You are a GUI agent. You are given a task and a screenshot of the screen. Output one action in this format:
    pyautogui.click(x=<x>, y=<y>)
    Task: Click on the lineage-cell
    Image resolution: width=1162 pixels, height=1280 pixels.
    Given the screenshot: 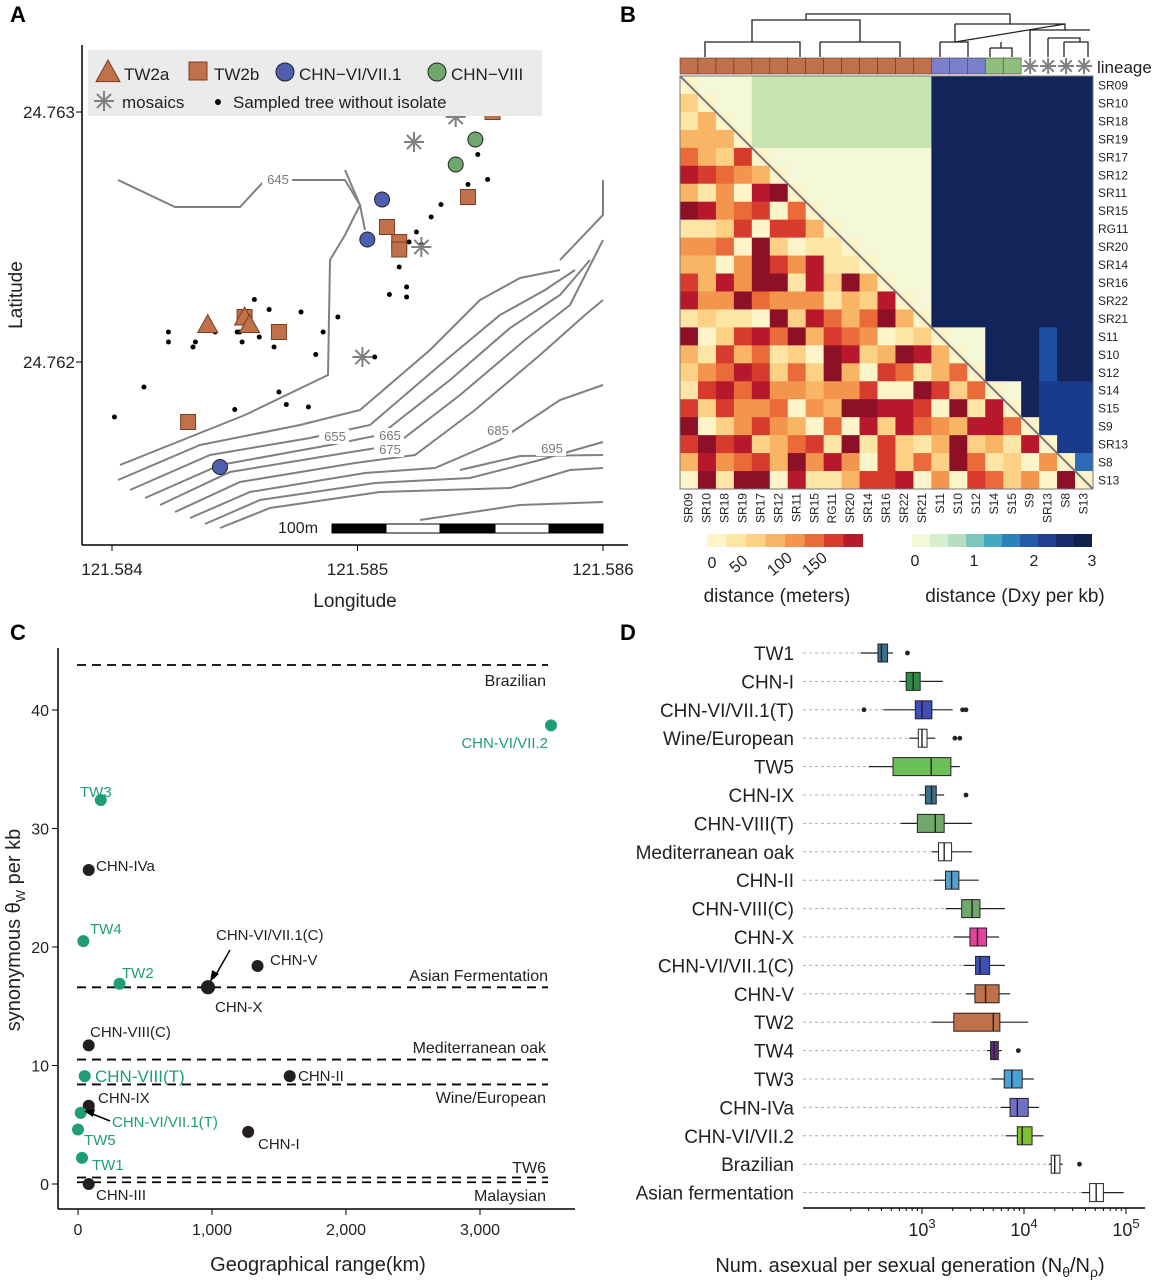 What is the action you would take?
    pyautogui.click(x=707, y=66)
    